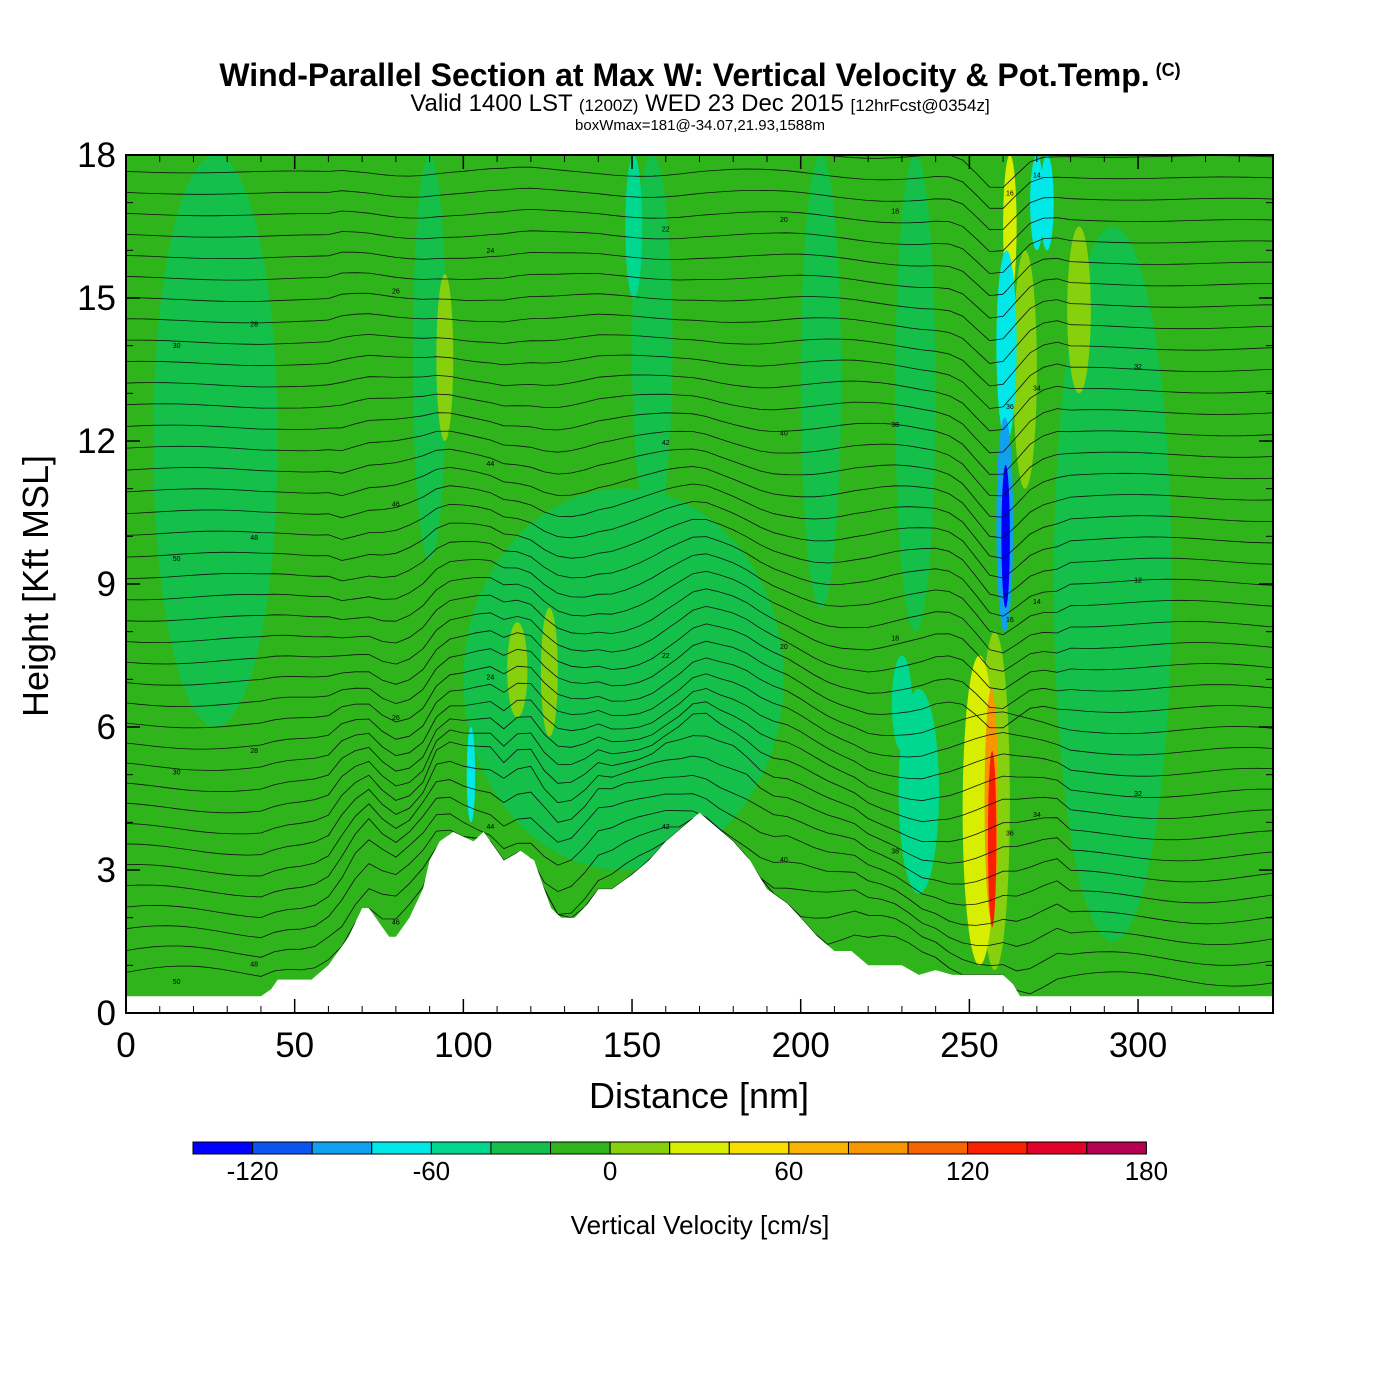  I want to click on w-region-up-upper-green, so click(1025, 369).